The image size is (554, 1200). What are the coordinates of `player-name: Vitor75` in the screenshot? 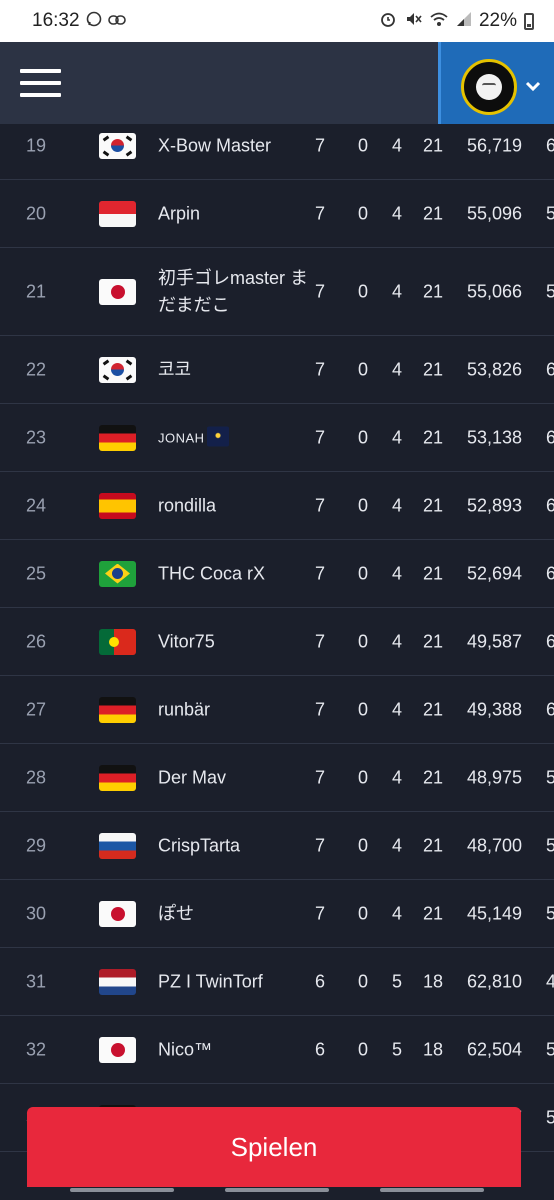 It's located at (233, 641).